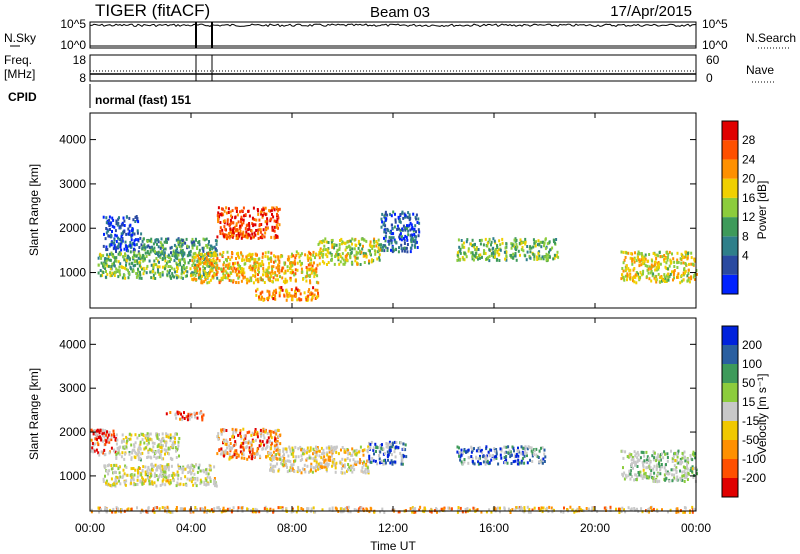 The height and width of the screenshot is (554, 800). I want to click on freq-tick-top: 18, so click(80, 60).